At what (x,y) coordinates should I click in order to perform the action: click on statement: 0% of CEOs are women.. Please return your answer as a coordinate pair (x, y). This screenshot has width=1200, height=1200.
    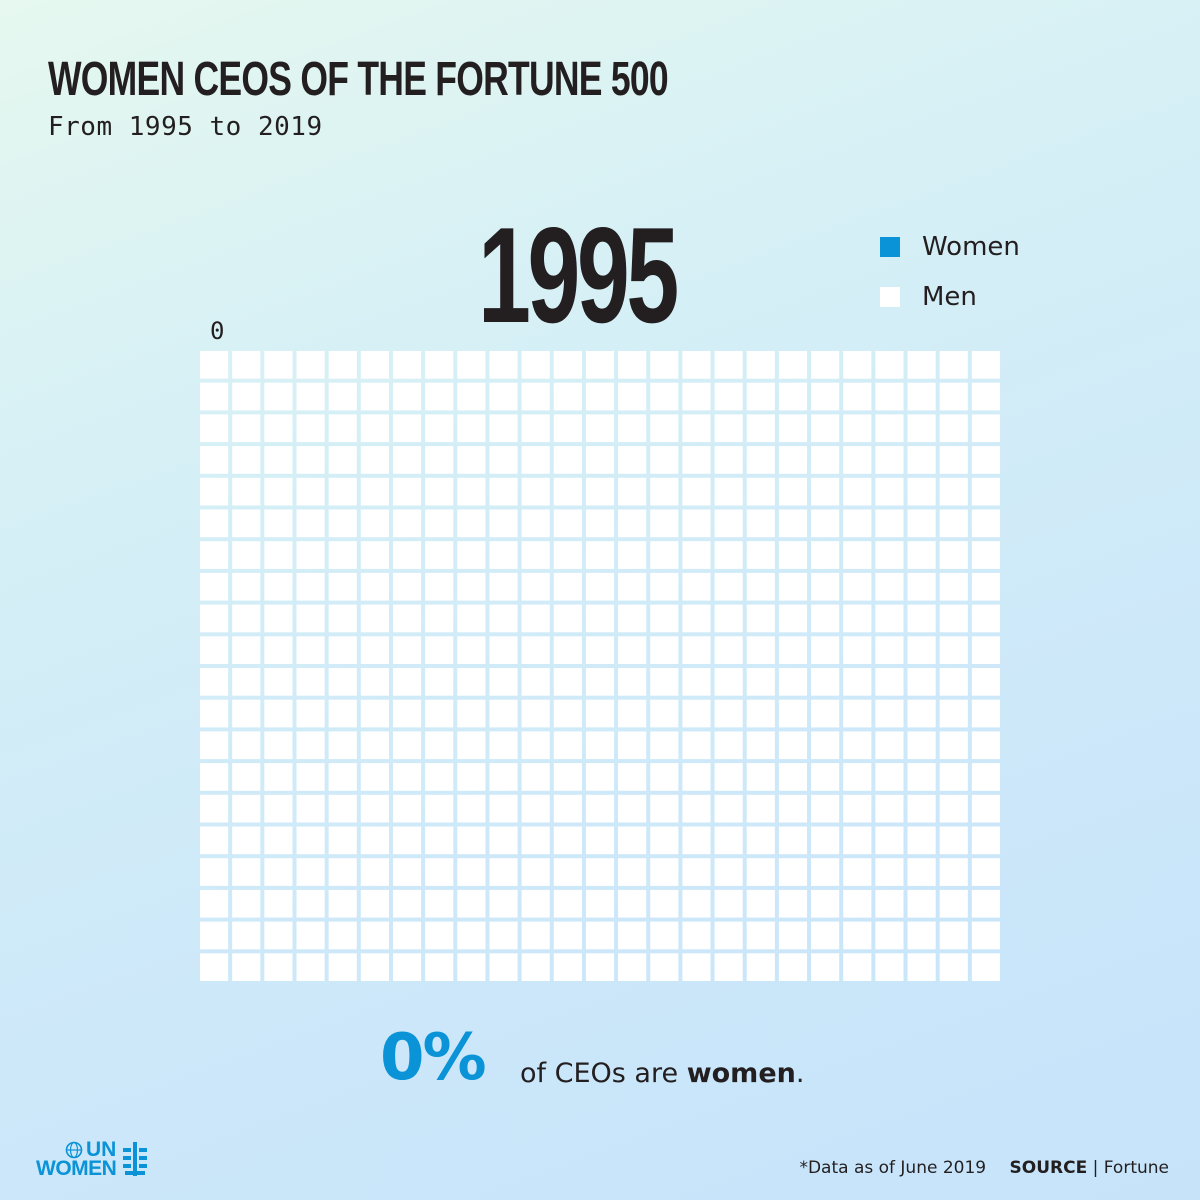
    Looking at the image, I should click on (680, 1058).